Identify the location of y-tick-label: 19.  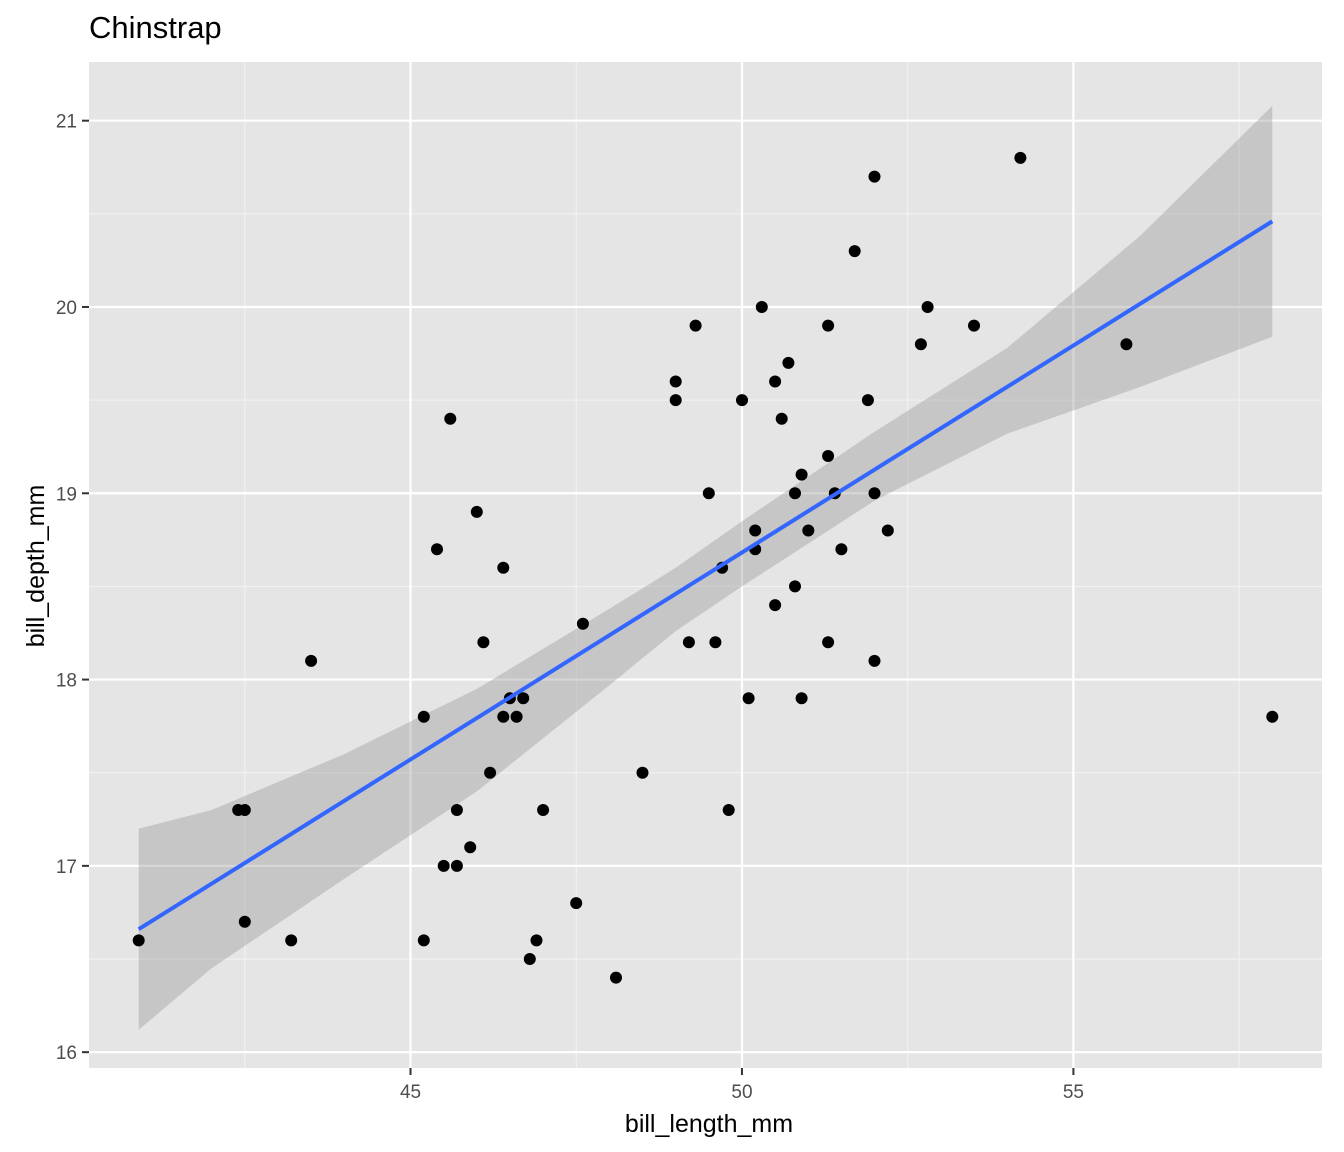
(66, 494).